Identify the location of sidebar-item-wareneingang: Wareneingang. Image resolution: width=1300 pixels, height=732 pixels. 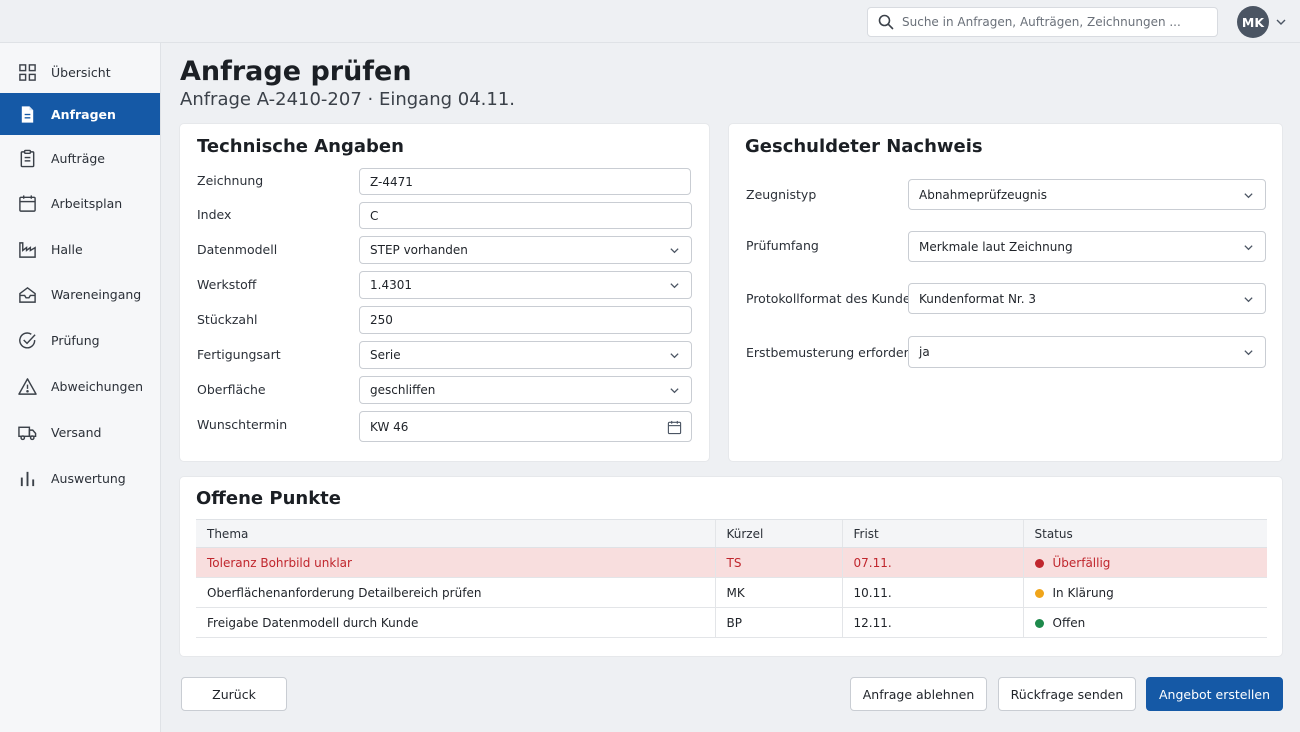
(80, 294).